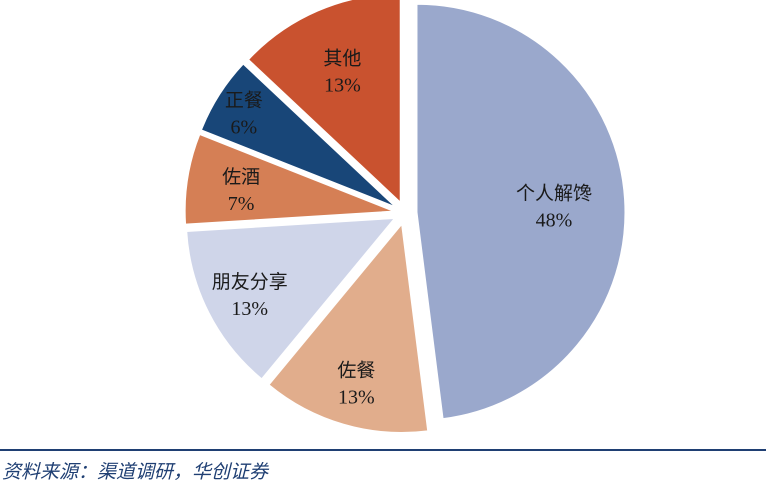 The height and width of the screenshot is (489, 773). Describe the element at coordinates (241, 177) in the screenshot. I see `slice-label: 佐酒` at that location.